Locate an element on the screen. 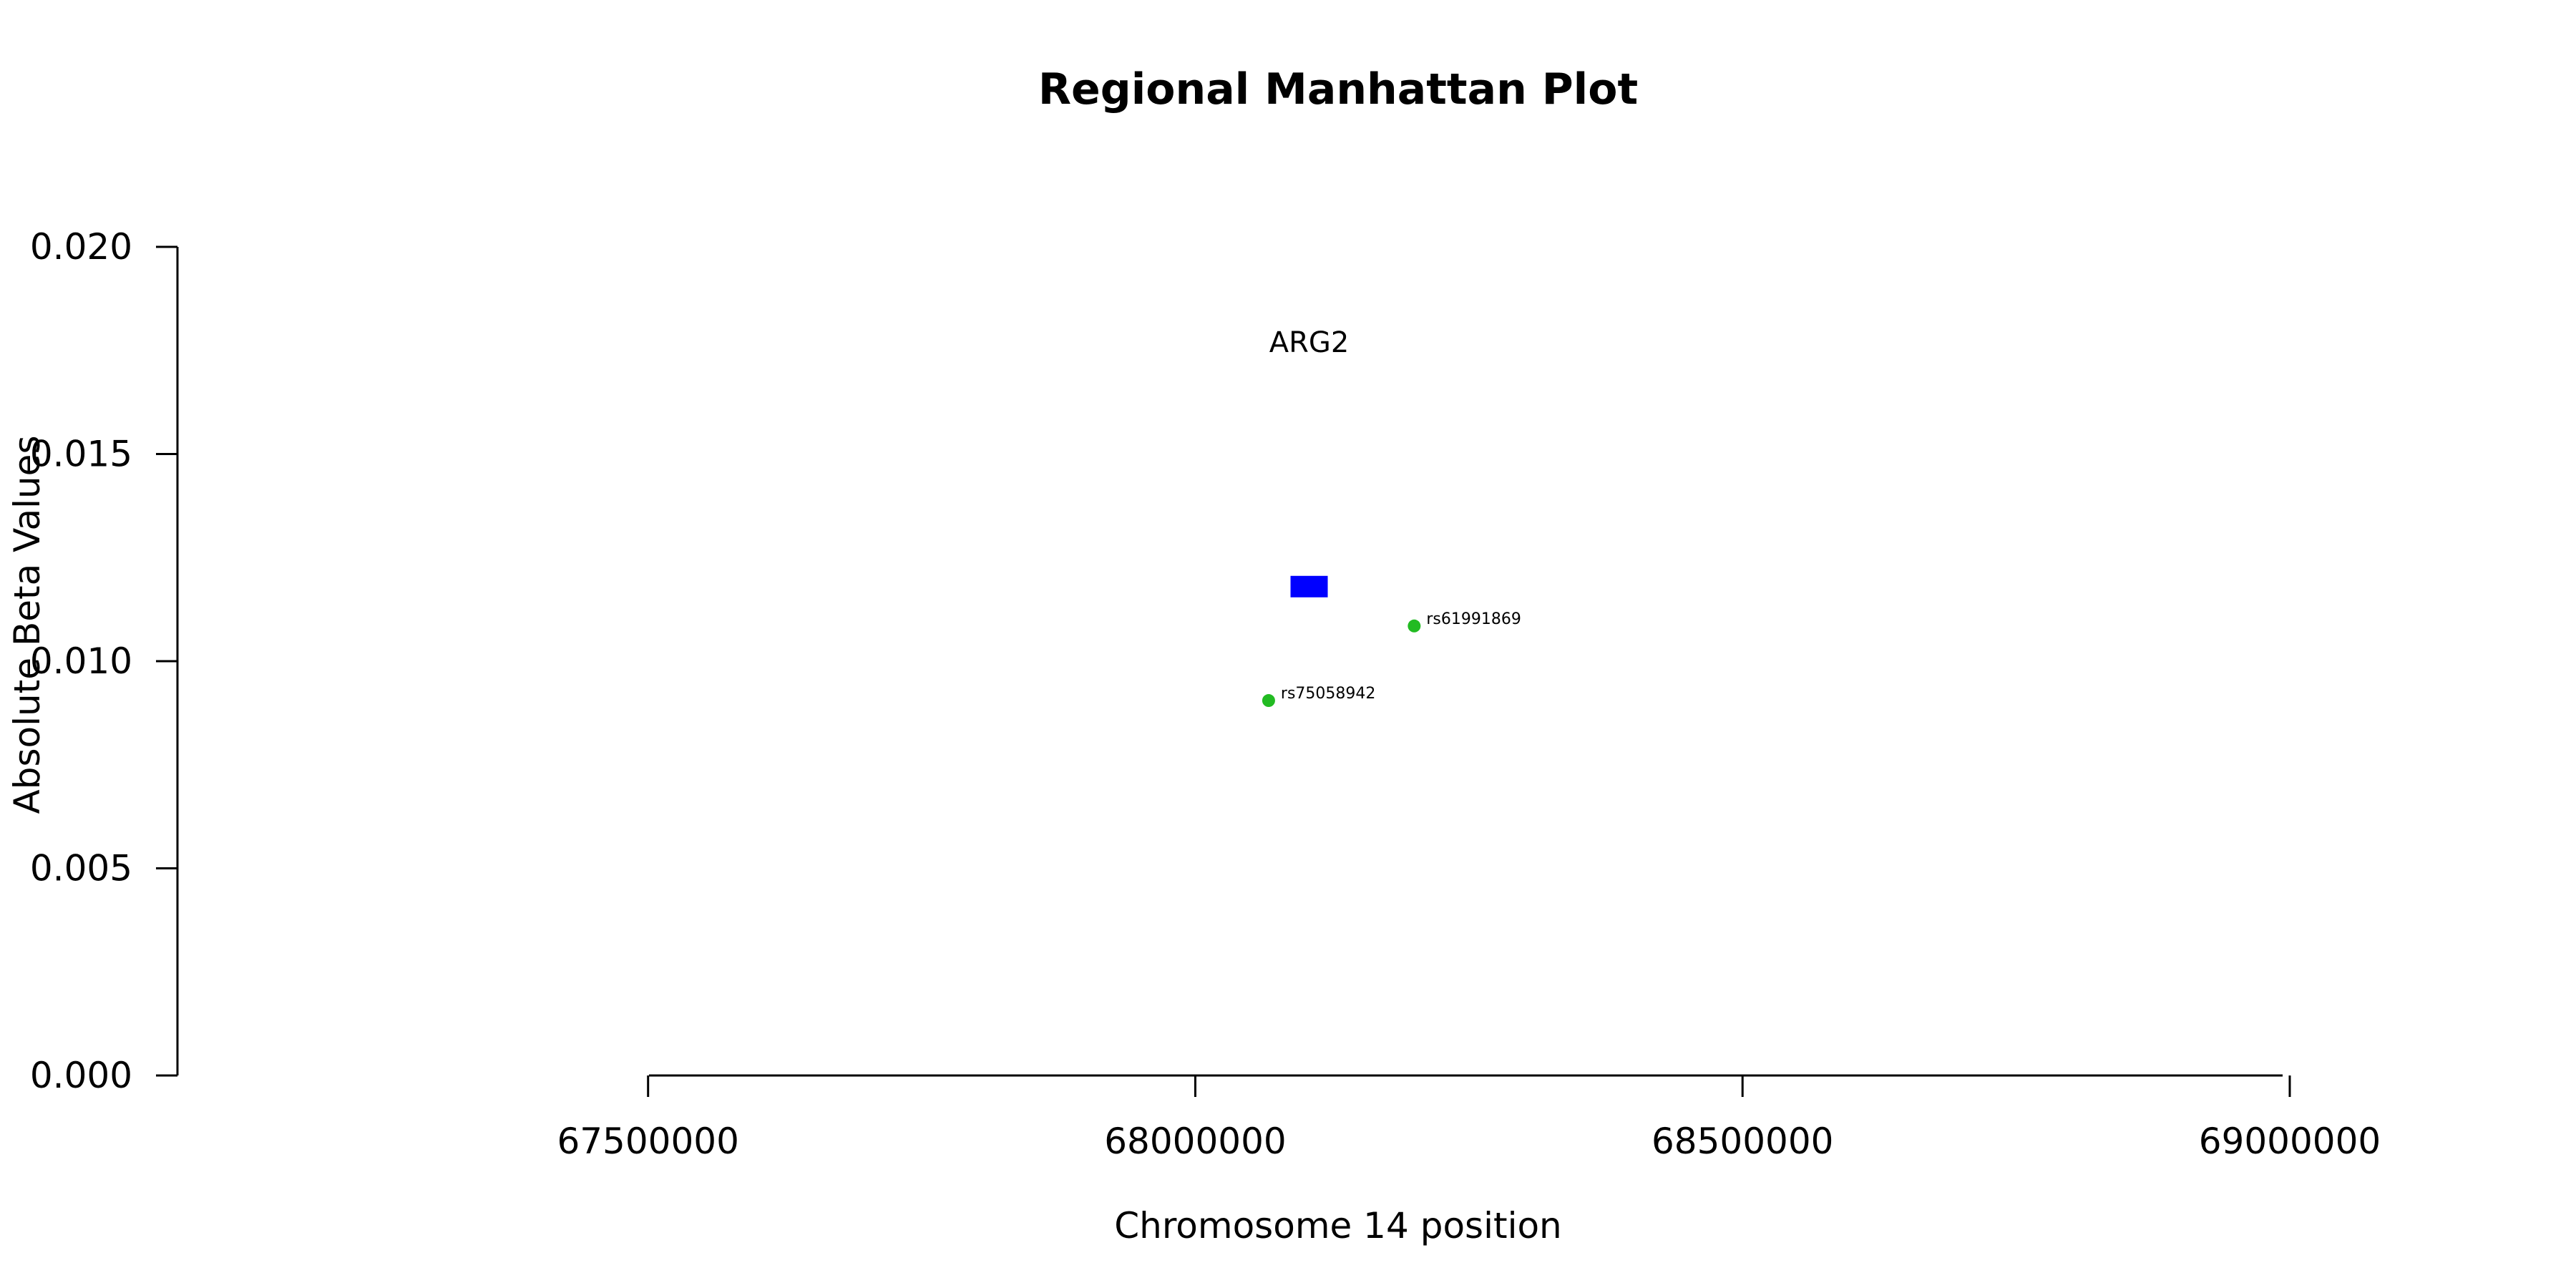  gene-block is located at coordinates (1309, 586).